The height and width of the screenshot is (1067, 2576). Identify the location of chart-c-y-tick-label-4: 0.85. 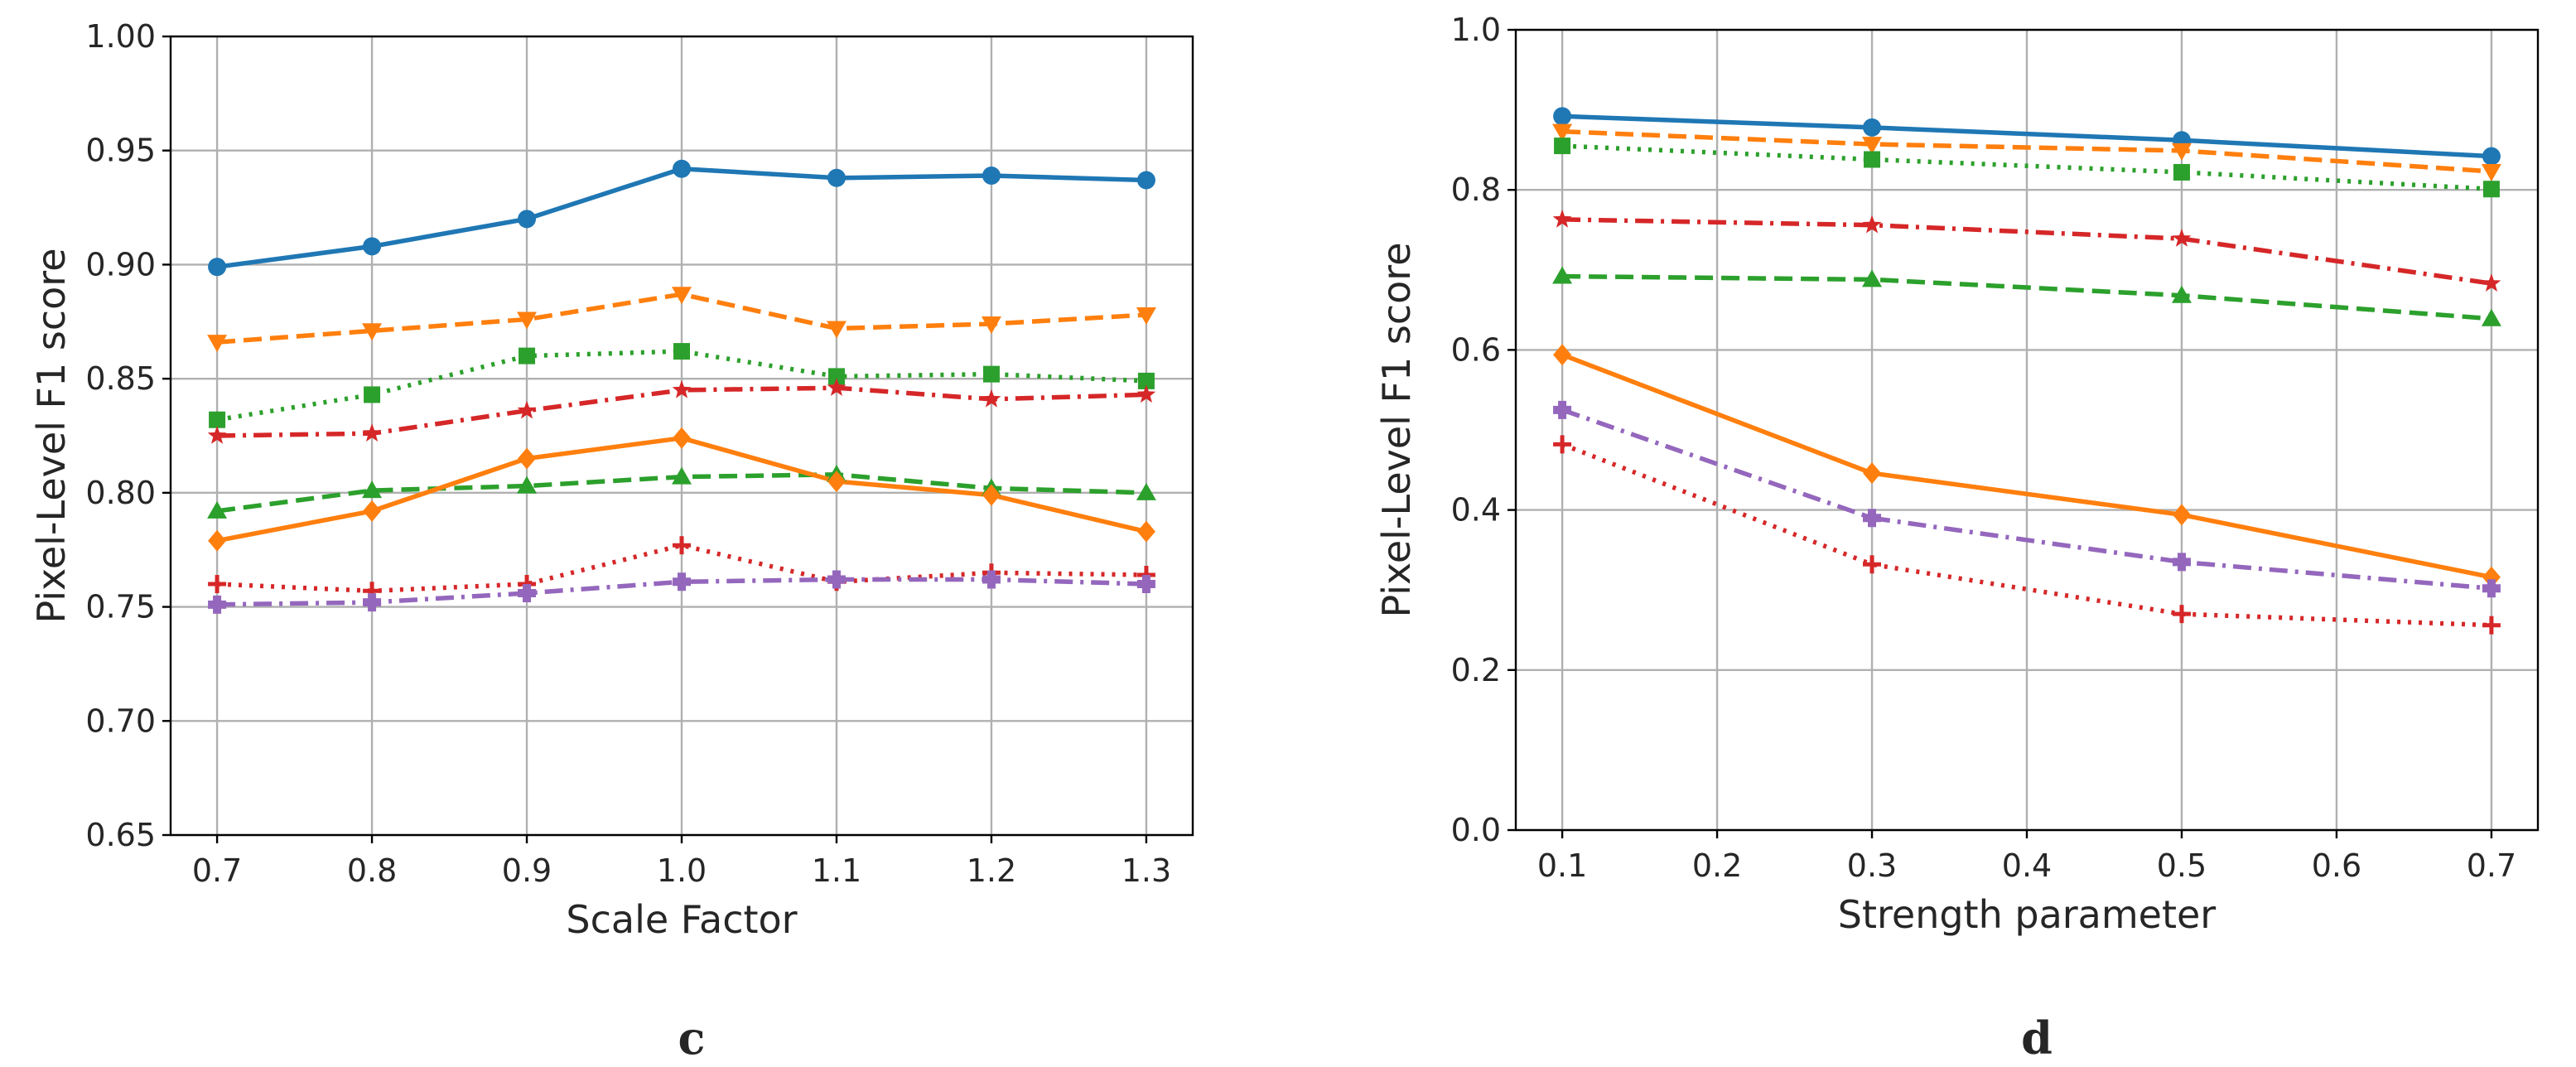
(121, 378).